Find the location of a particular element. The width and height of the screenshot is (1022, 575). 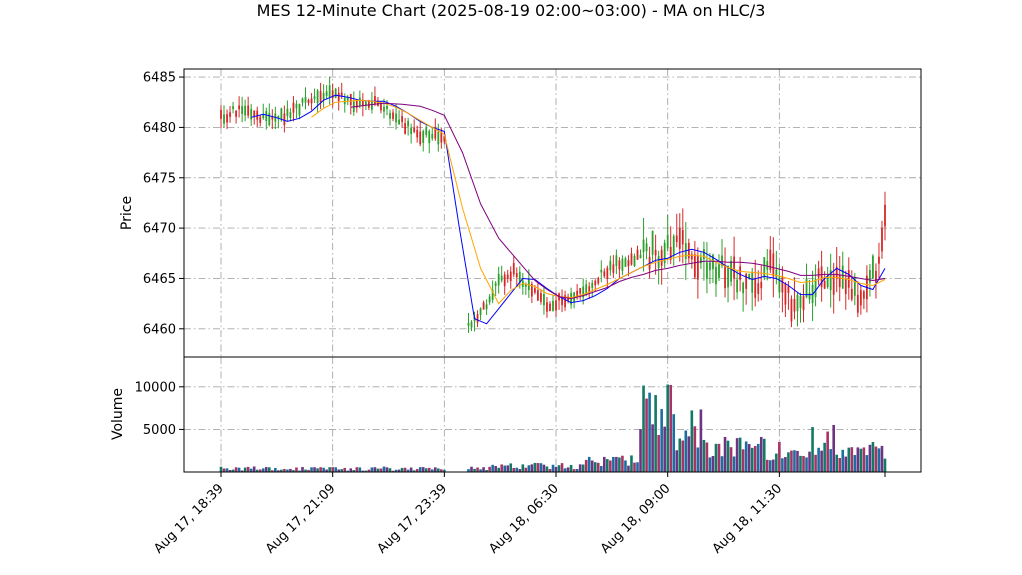

volume-tick-label: 10000 is located at coordinates (155, 387).